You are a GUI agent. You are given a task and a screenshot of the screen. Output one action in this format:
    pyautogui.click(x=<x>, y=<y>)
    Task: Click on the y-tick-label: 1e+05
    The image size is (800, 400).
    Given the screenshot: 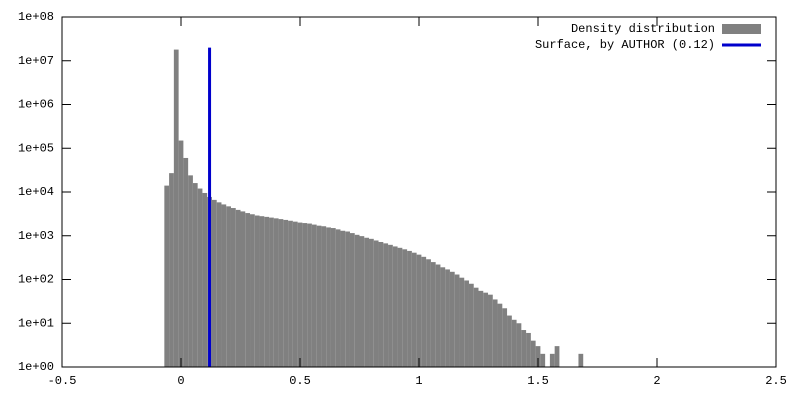 What is the action you would take?
    pyautogui.click(x=36, y=148)
    